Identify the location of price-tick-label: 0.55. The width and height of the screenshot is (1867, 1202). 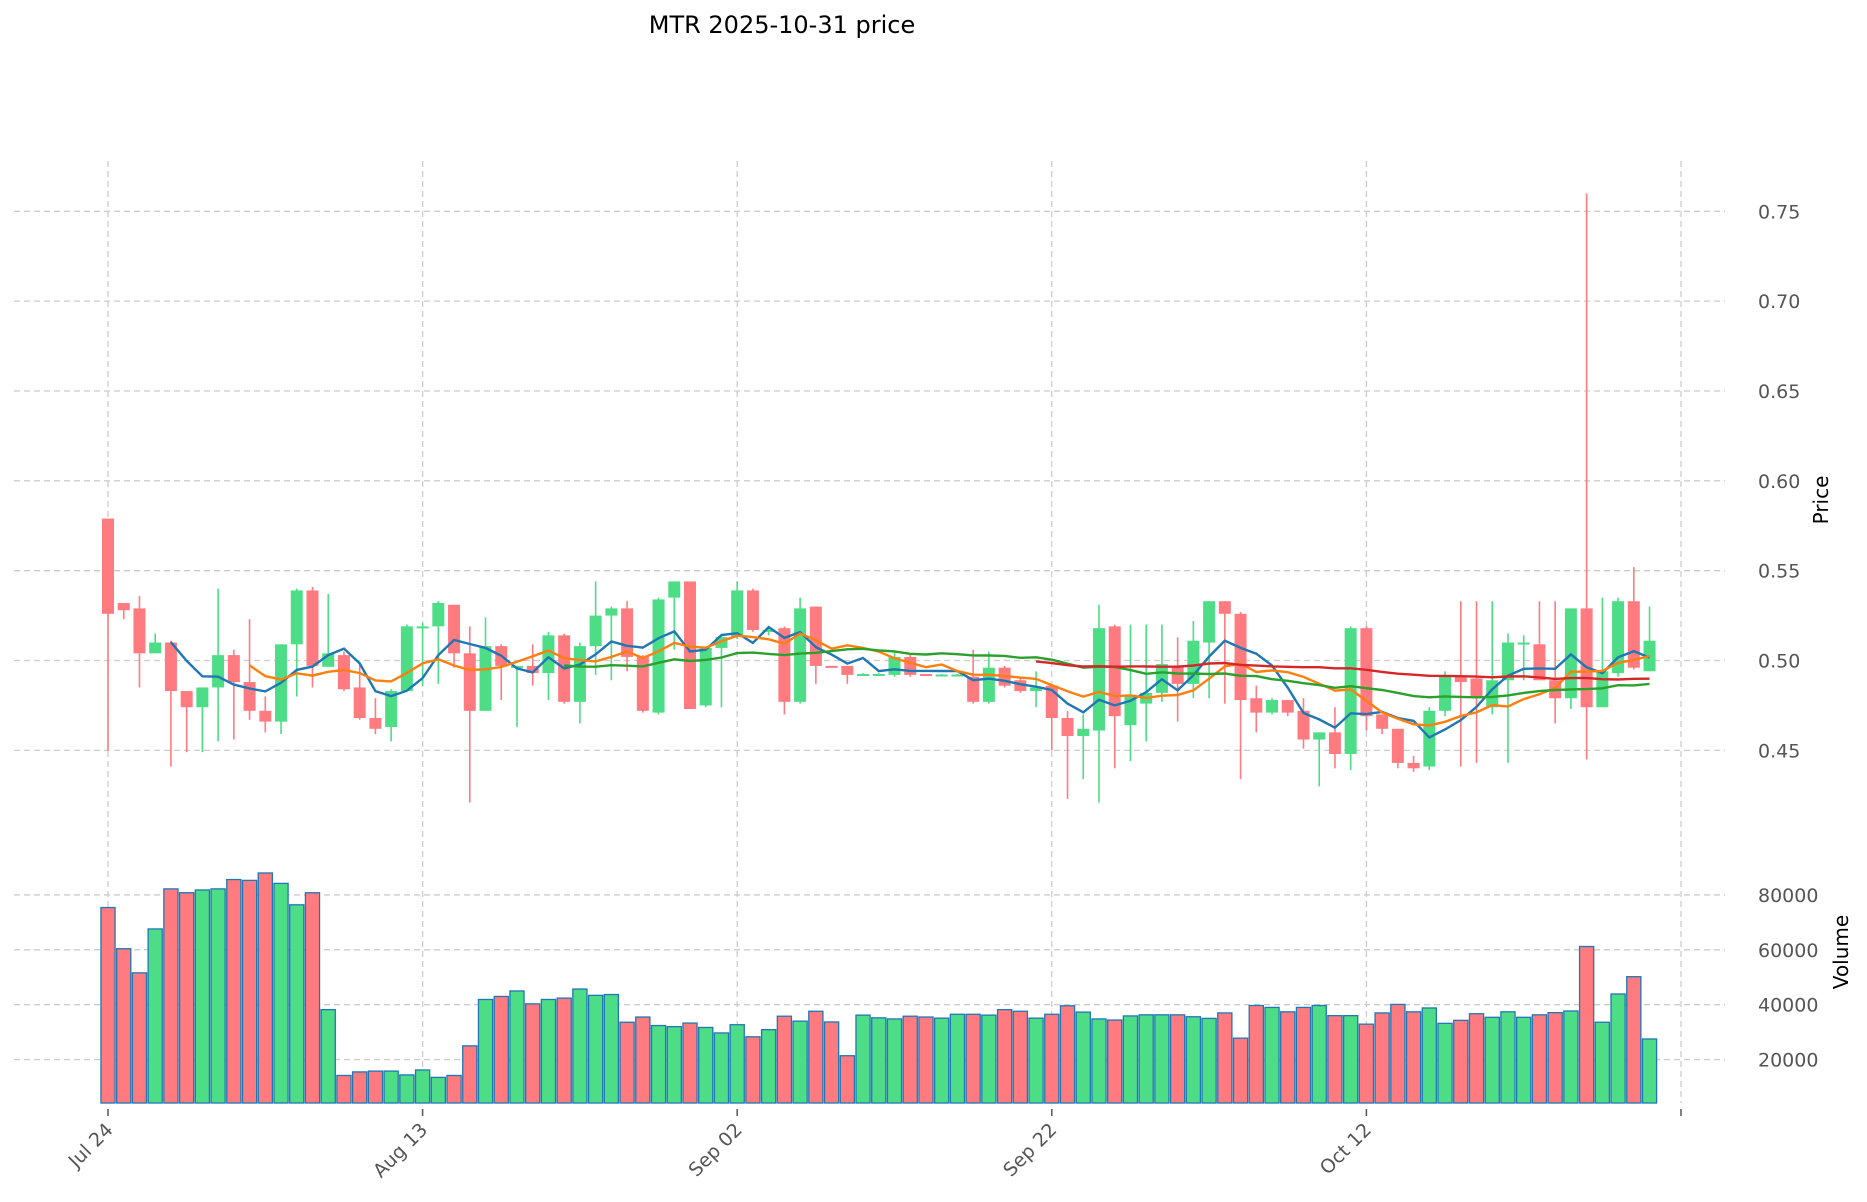
(1779, 572).